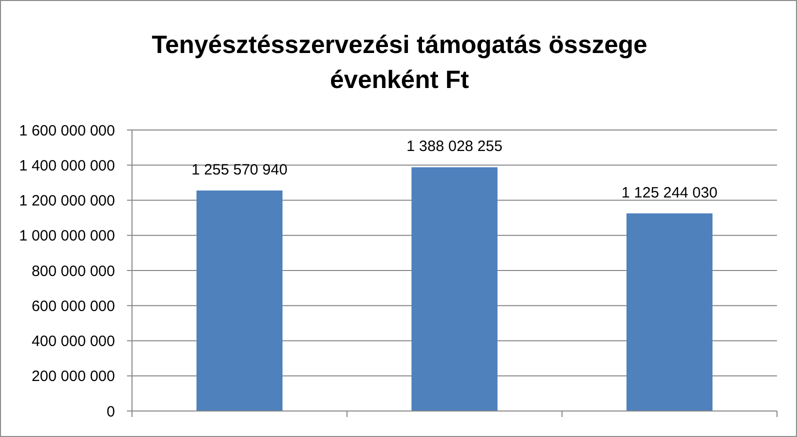  What do you see at coordinates (670, 193) in the screenshot?
I see `data-label: 1 125 244 030` at bounding box center [670, 193].